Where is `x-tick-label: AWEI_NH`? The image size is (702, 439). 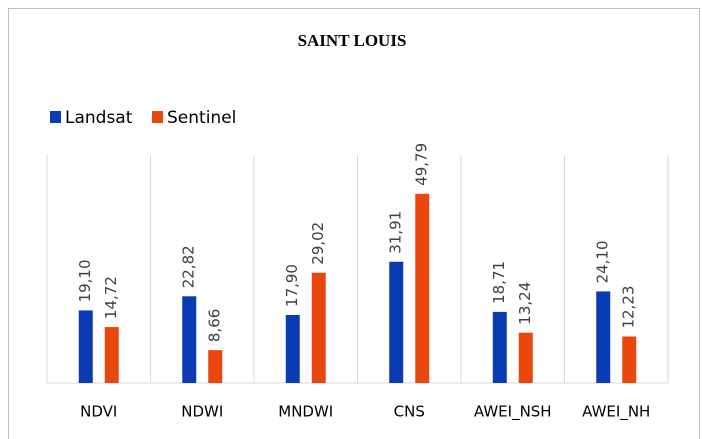 x-tick-label: AWEI_NH is located at coordinates (616, 412).